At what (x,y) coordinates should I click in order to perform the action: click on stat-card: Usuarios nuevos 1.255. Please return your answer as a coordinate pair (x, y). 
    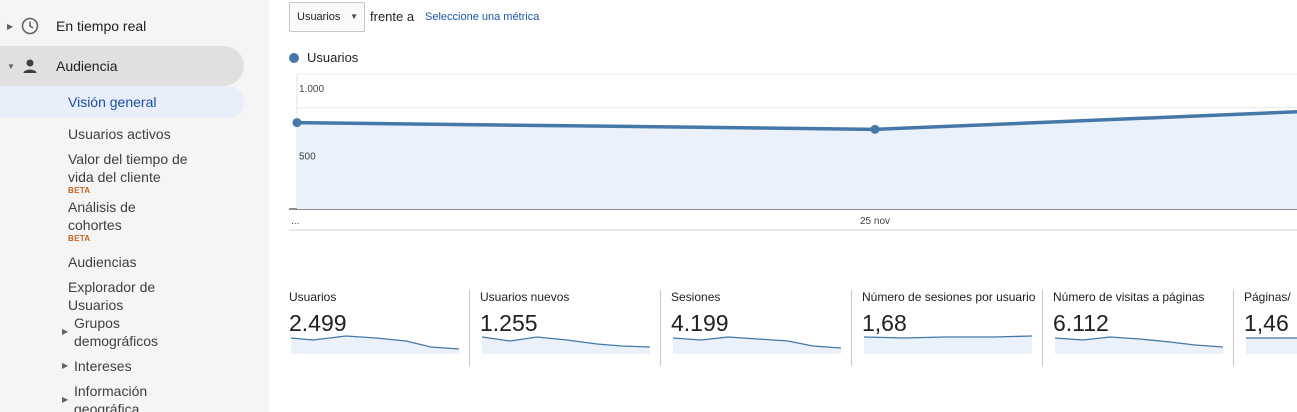
    Looking at the image, I should click on (570, 318).